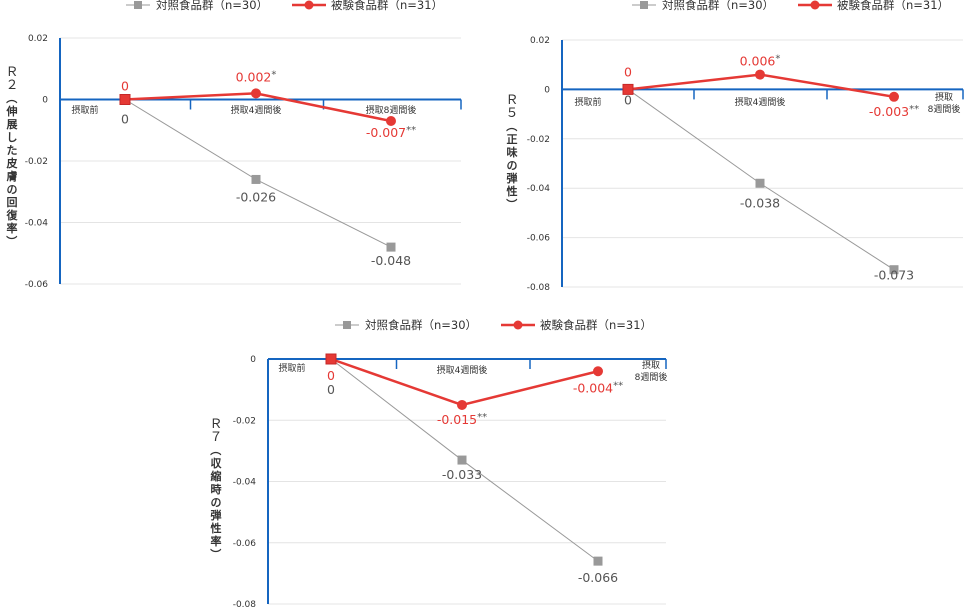  Describe the element at coordinates (12, 137) in the screenshot. I see `y-axis-title-char: し` at that location.